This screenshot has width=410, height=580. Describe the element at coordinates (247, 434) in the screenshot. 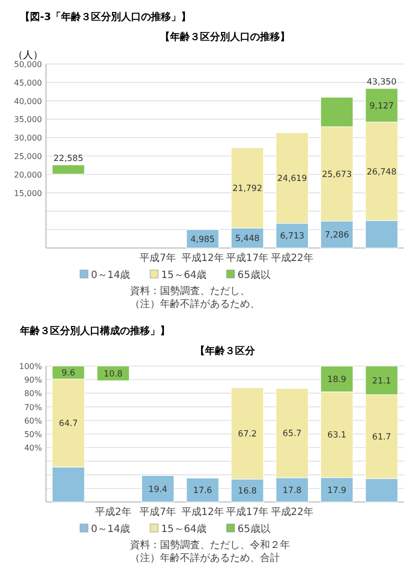

I see `data-label: 67.2` at that location.